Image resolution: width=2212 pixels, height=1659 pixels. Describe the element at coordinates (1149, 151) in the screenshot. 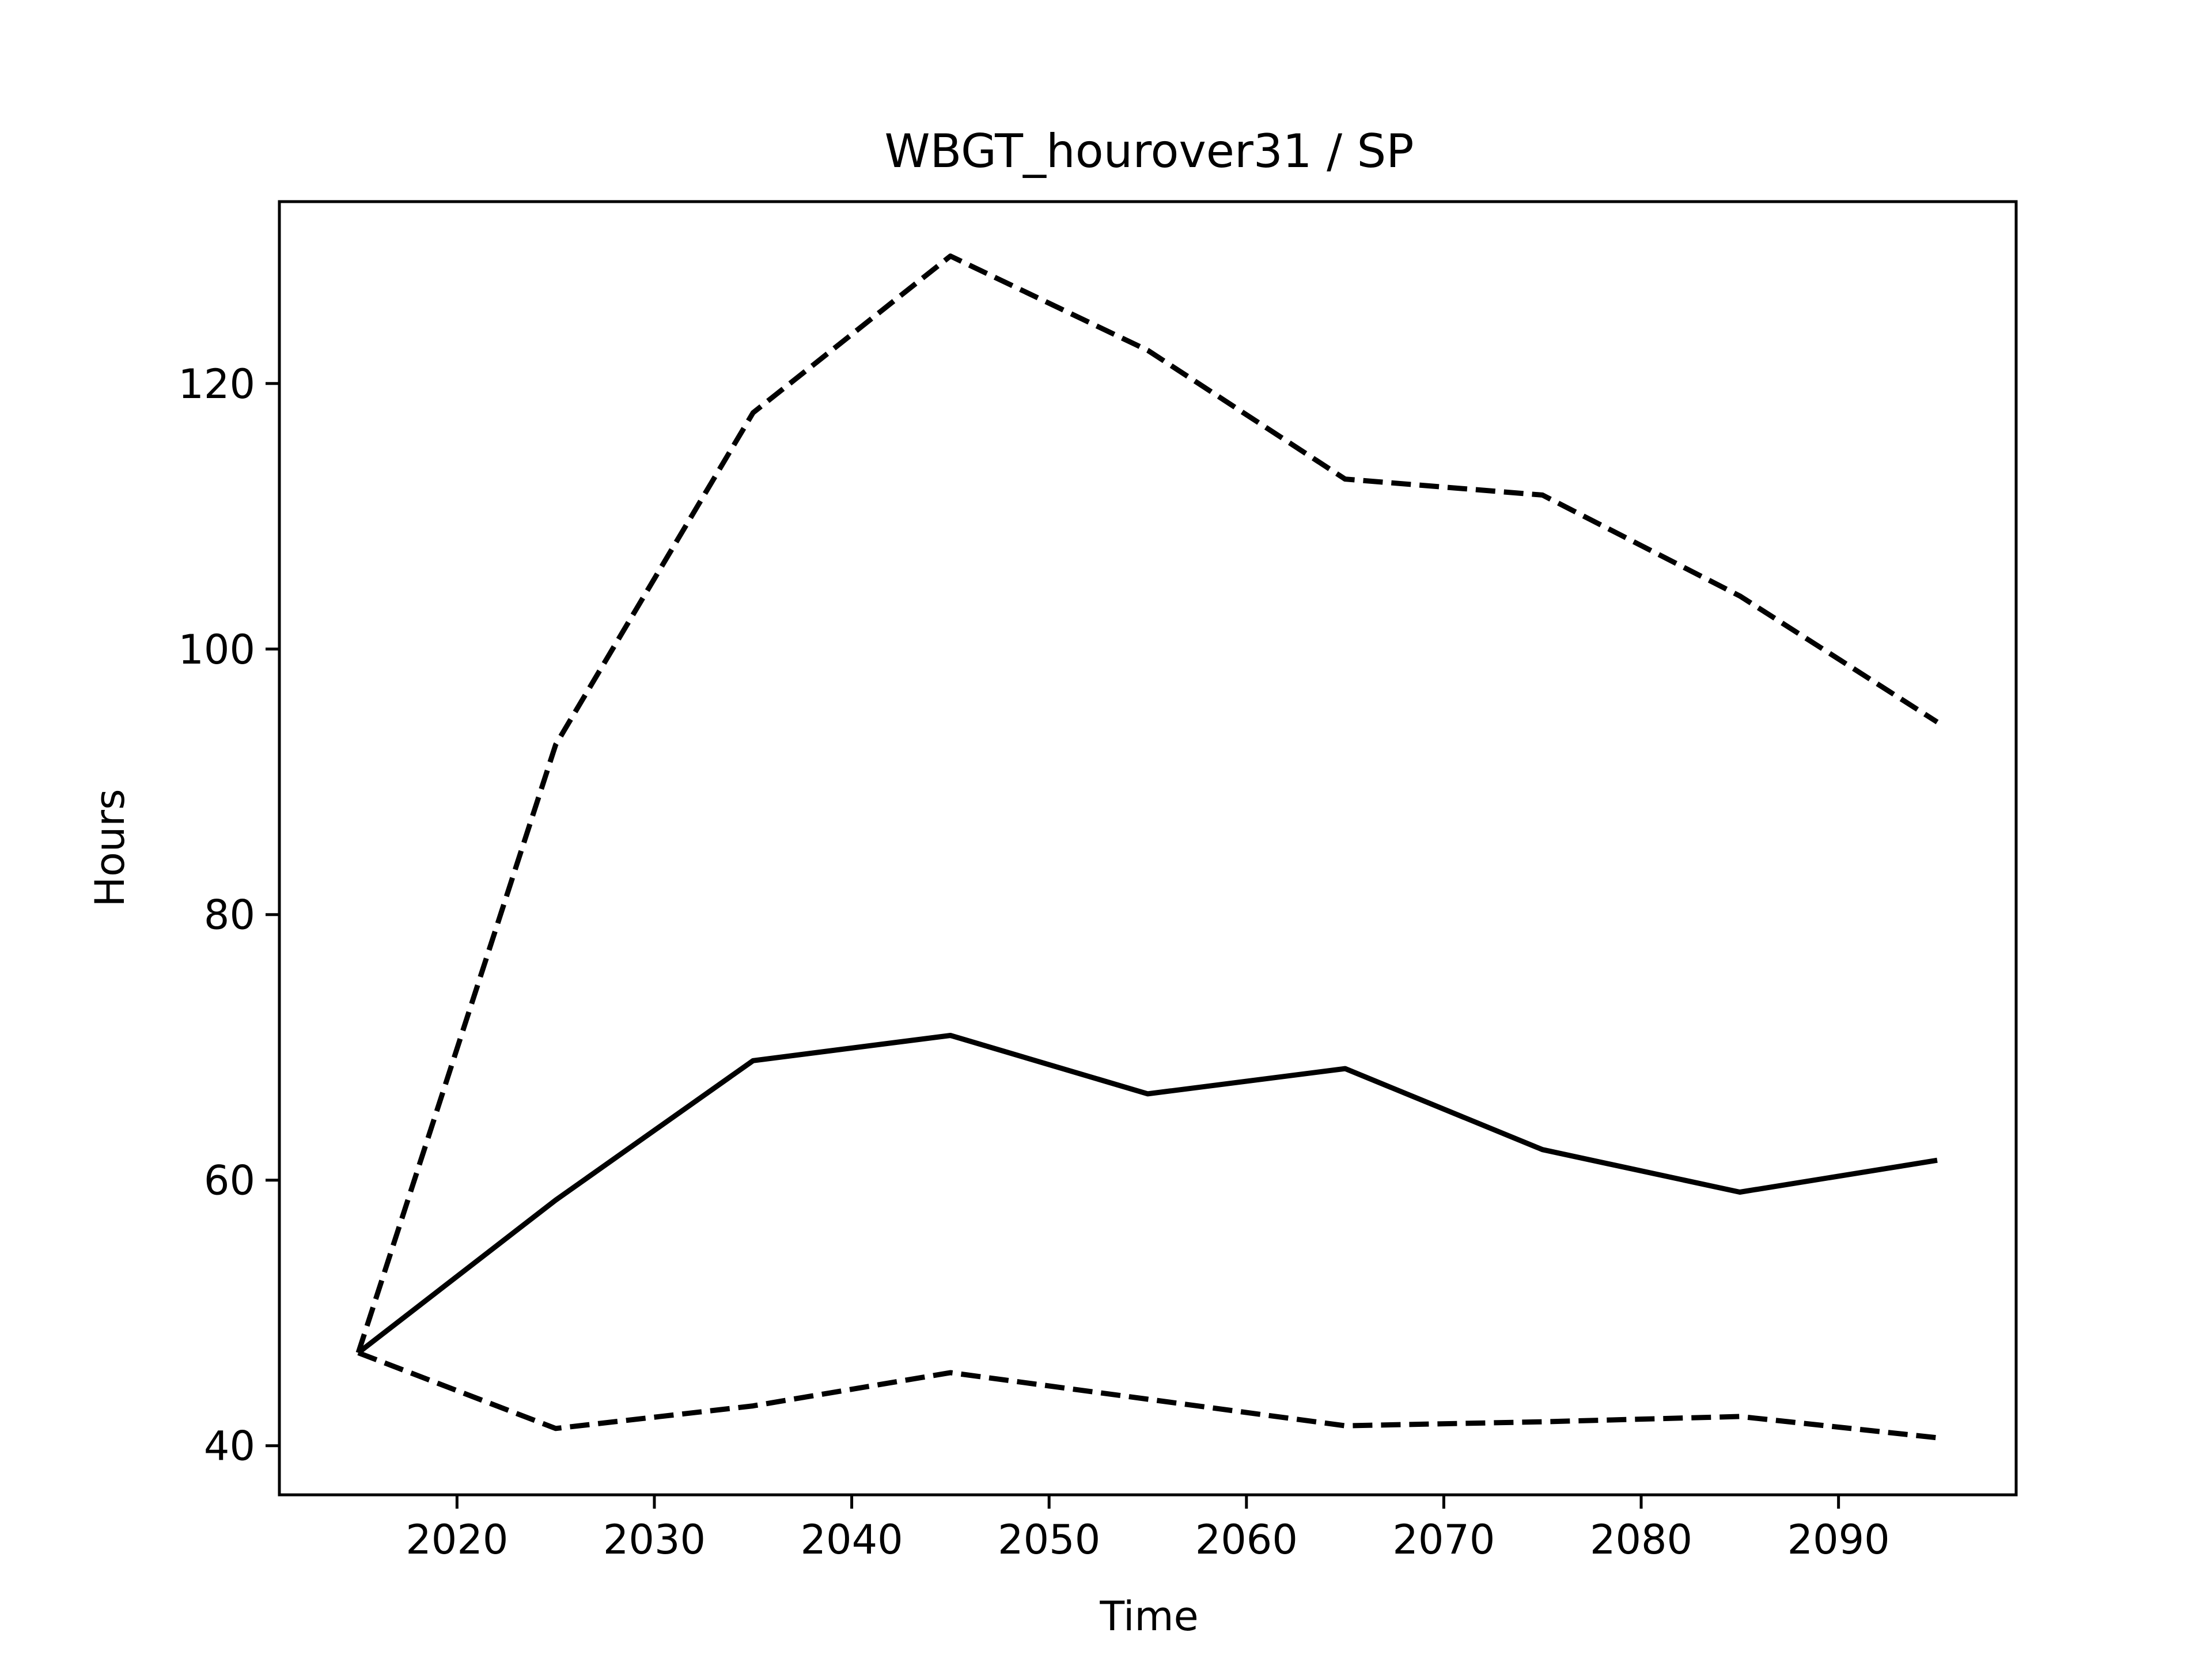

I see `chart-title: WBGT_hourover31 / SP` at that location.